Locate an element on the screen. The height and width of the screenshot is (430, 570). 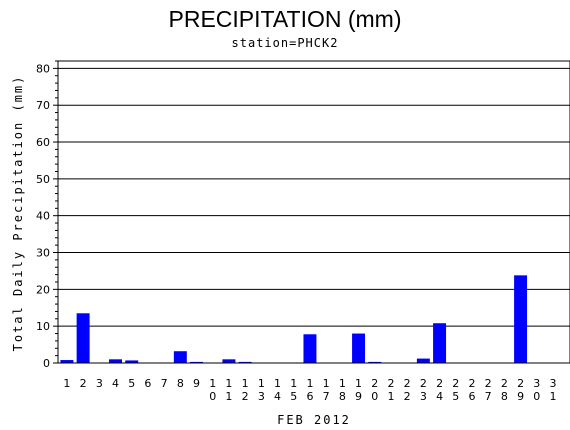
y-tick-label: 40 is located at coordinates (43, 216).